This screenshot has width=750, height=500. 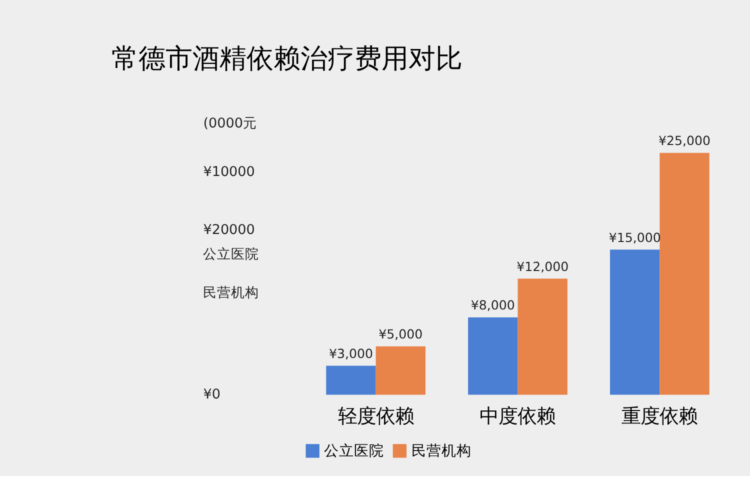 What do you see at coordinates (354, 451) in the screenshot?
I see `legend-label: 公立医院` at bounding box center [354, 451].